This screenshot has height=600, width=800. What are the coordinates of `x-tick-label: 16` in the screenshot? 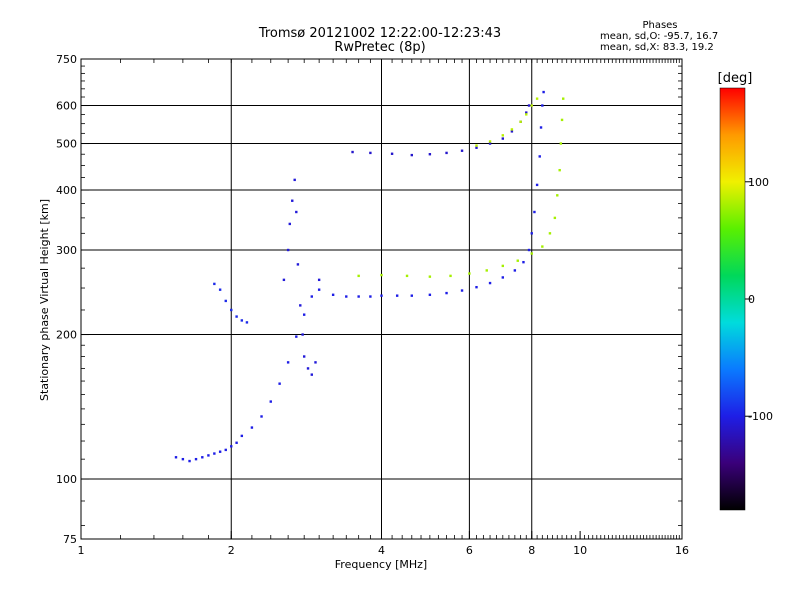 It's located at (682, 550).